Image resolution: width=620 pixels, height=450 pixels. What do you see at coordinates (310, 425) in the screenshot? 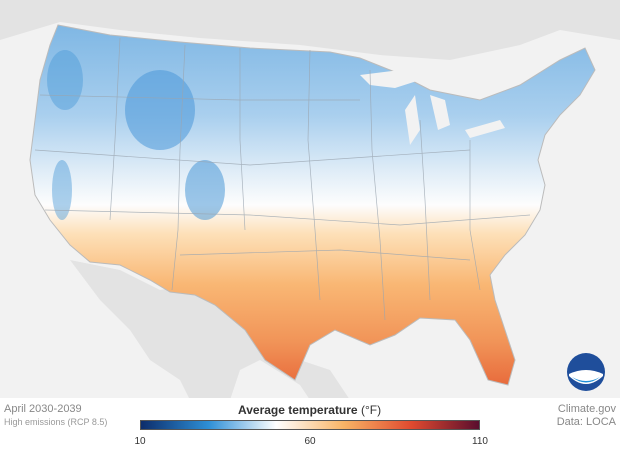
I see `color-scale-bar` at bounding box center [310, 425].